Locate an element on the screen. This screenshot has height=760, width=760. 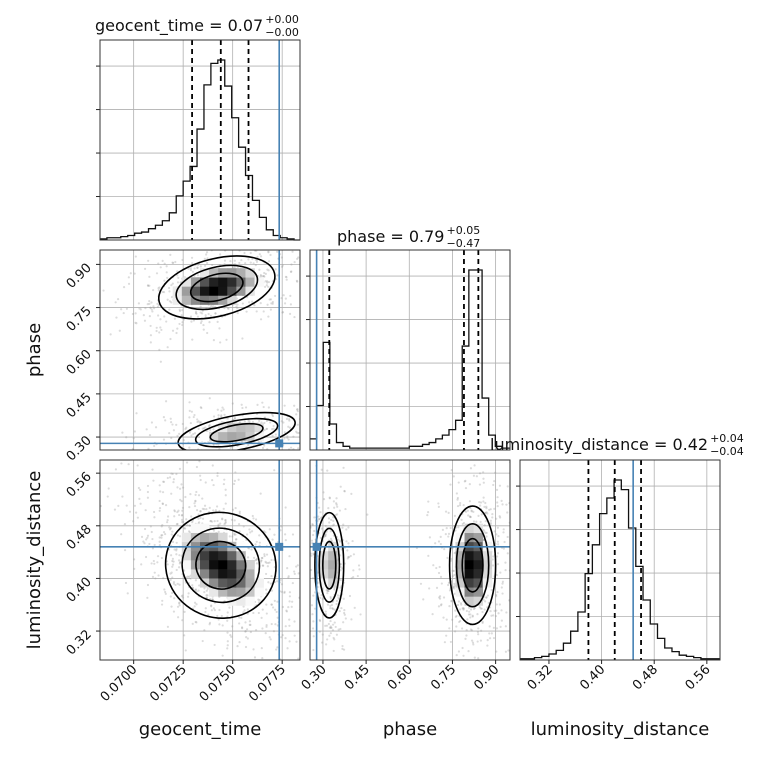
x-tick-label: 0.45 is located at coordinates (357, 677).